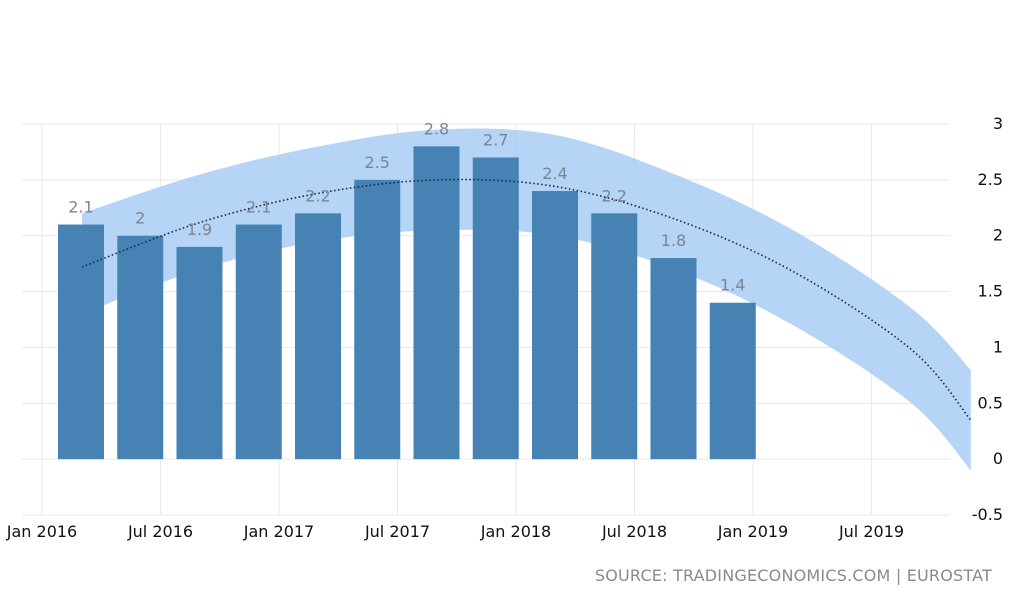 The height and width of the screenshot is (600, 1012). I want to click on y-tick-label: 3, so click(998, 123).